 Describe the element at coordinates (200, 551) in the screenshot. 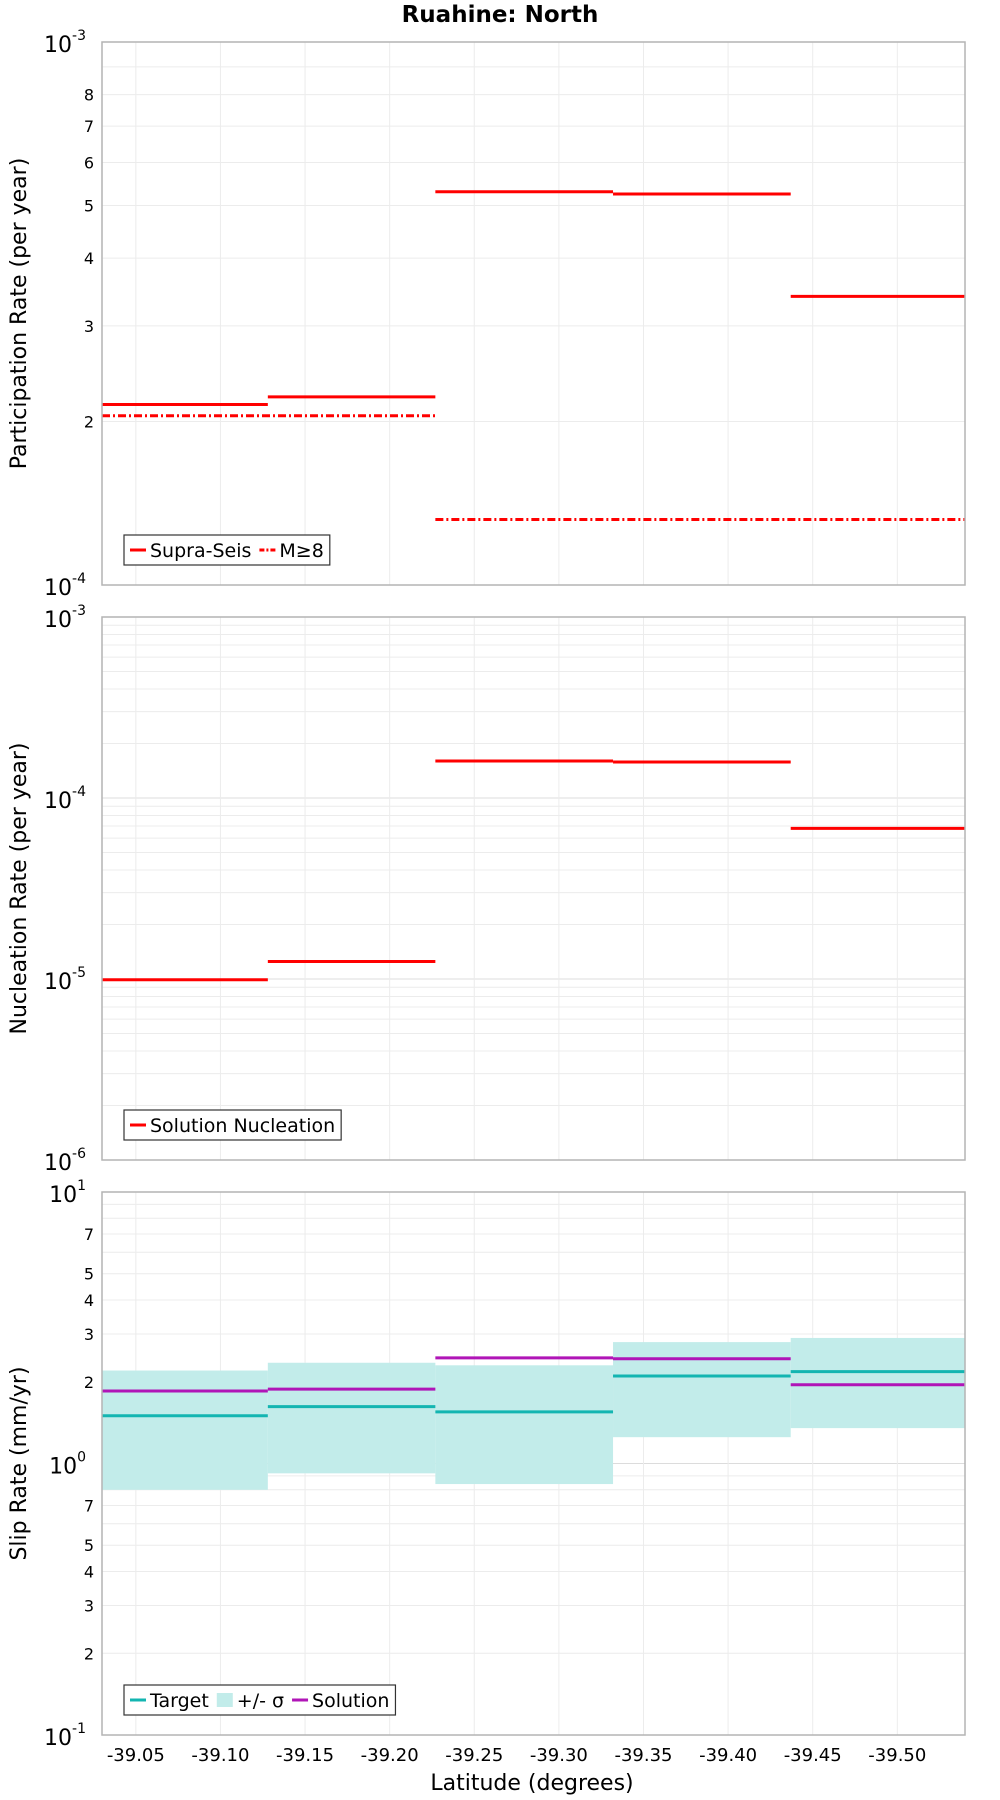

I see `legend-label: Supra-Seis` at that location.